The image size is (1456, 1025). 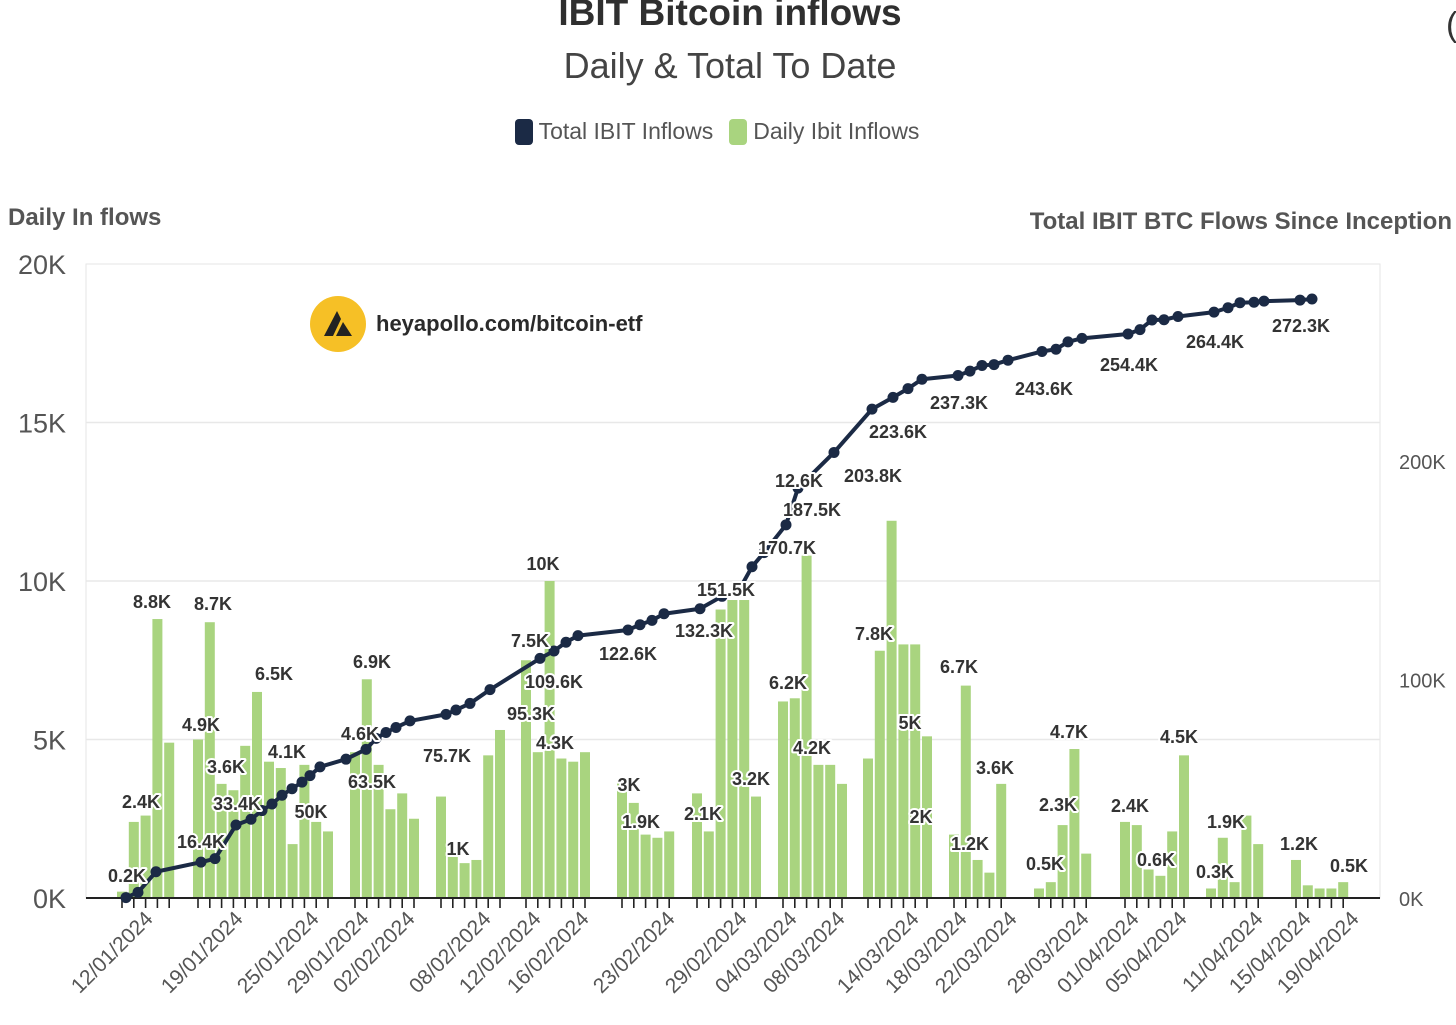 What do you see at coordinates (812, 748) in the screenshot?
I see `data-label: 4.2K` at bounding box center [812, 748].